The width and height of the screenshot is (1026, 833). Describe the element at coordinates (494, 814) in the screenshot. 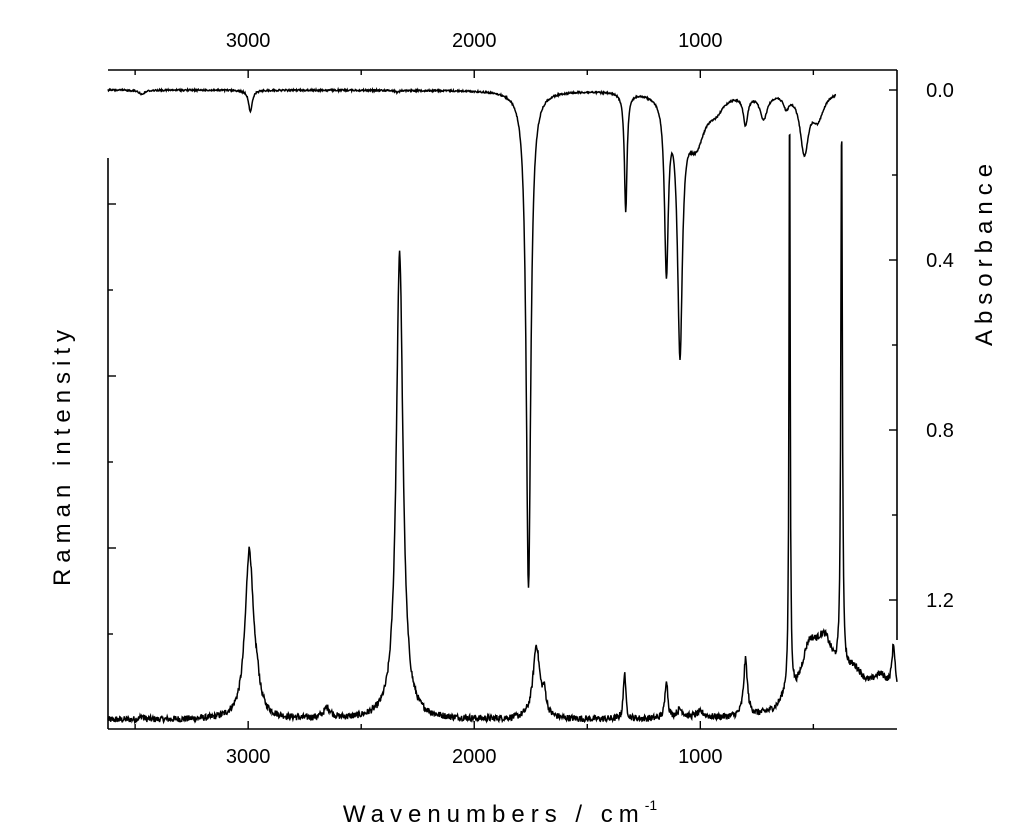

I see `x-axis-title-text: Wavenumbers / cm` at that location.